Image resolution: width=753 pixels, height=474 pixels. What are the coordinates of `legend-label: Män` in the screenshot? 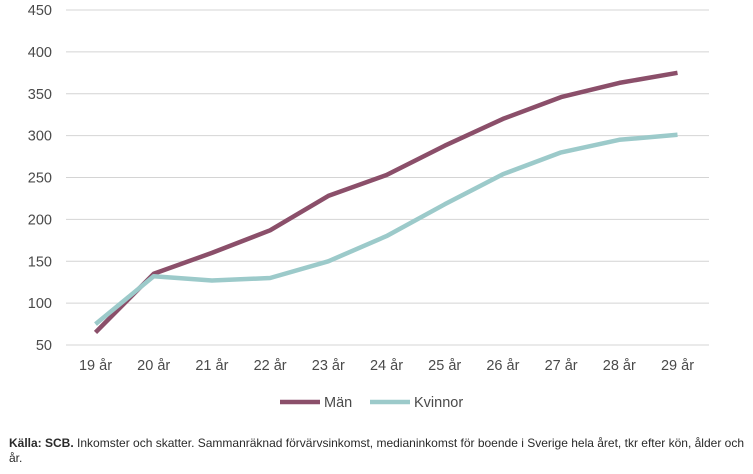 It's located at (338, 403).